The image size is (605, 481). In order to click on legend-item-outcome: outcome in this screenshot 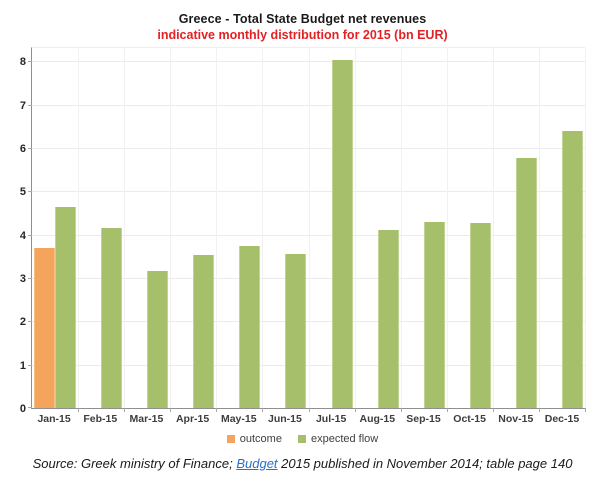, I will do `click(254, 439)`.